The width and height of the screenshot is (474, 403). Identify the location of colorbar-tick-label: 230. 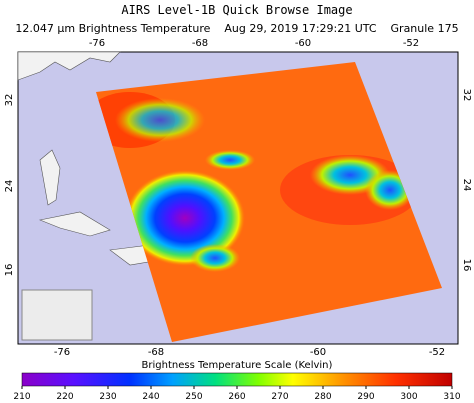
(107, 397).